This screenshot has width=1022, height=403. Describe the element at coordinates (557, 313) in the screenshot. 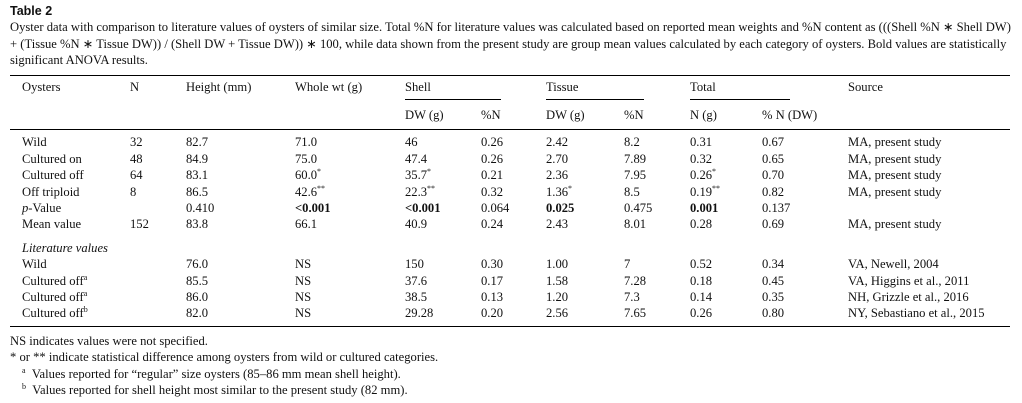

I see `table-cell: 2.56` at that location.